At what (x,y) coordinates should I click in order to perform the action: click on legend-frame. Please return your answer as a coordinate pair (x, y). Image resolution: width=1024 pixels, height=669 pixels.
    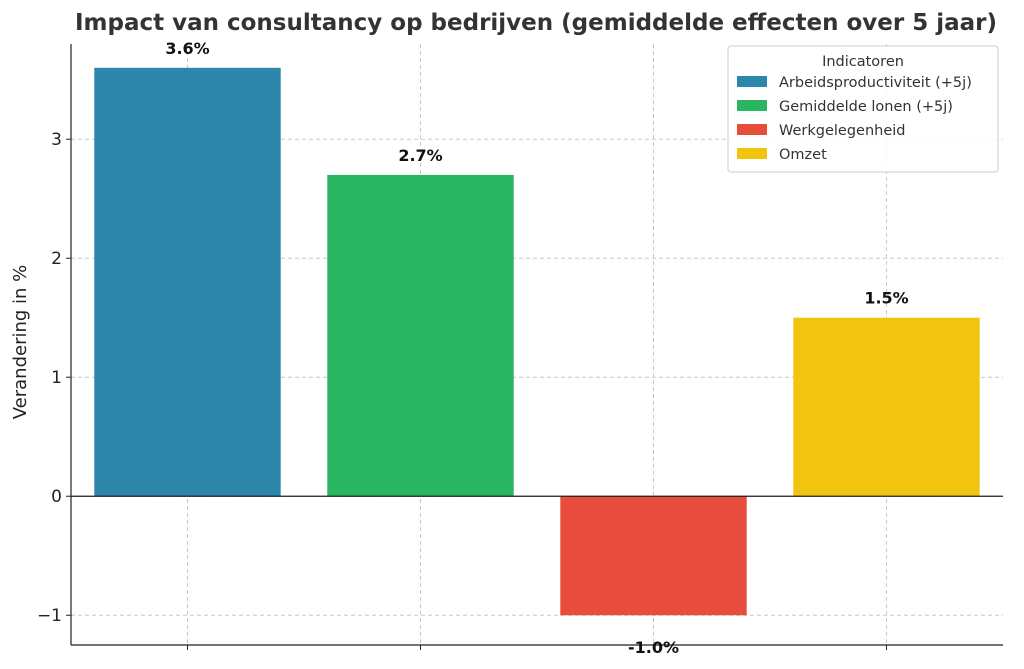
    Looking at the image, I should click on (863, 109).